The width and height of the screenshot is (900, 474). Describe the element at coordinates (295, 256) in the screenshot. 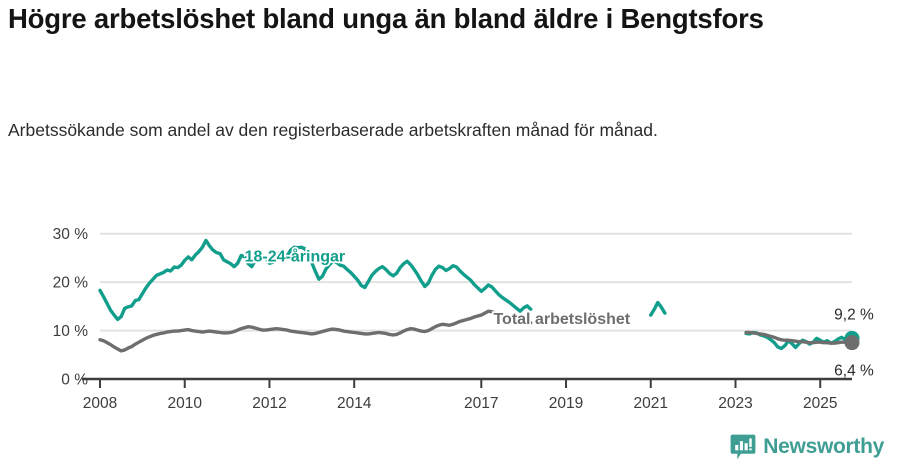

I see `series-inline-label: 18-24-åringar` at that location.